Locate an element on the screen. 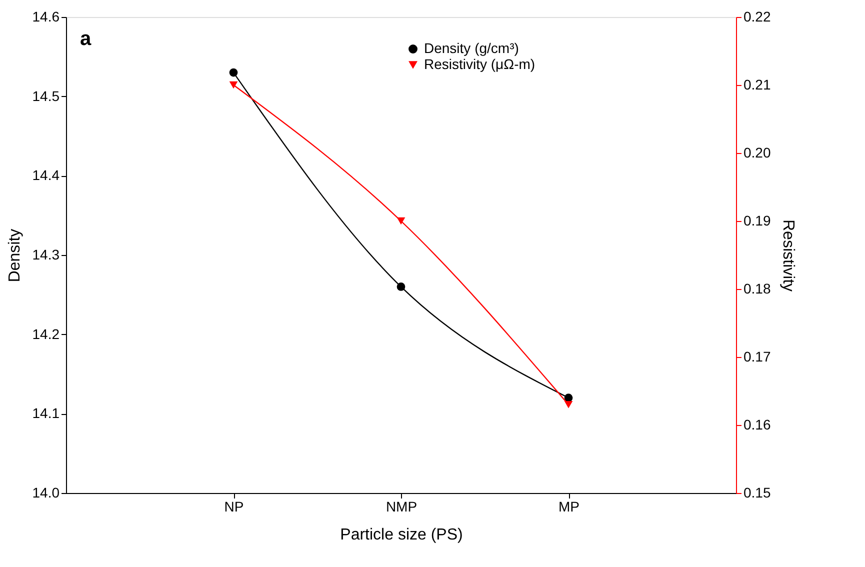 The height and width of the screenshot is (567, 865). x-tick-label: MP is located at coordinates (569, 506).